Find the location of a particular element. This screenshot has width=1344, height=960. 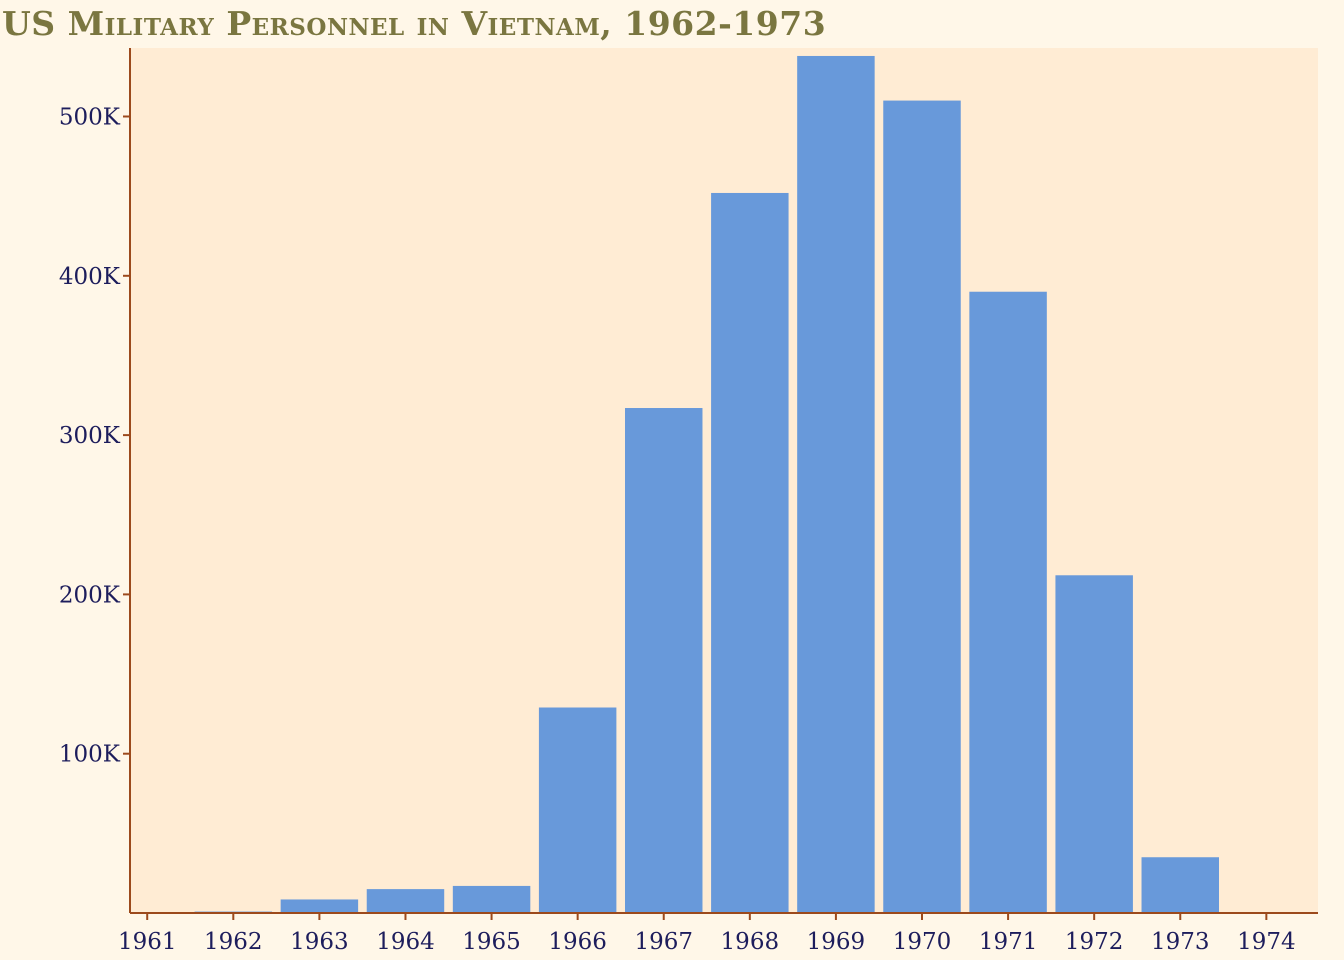

bar-1966 is located at coordinates (577, 810).